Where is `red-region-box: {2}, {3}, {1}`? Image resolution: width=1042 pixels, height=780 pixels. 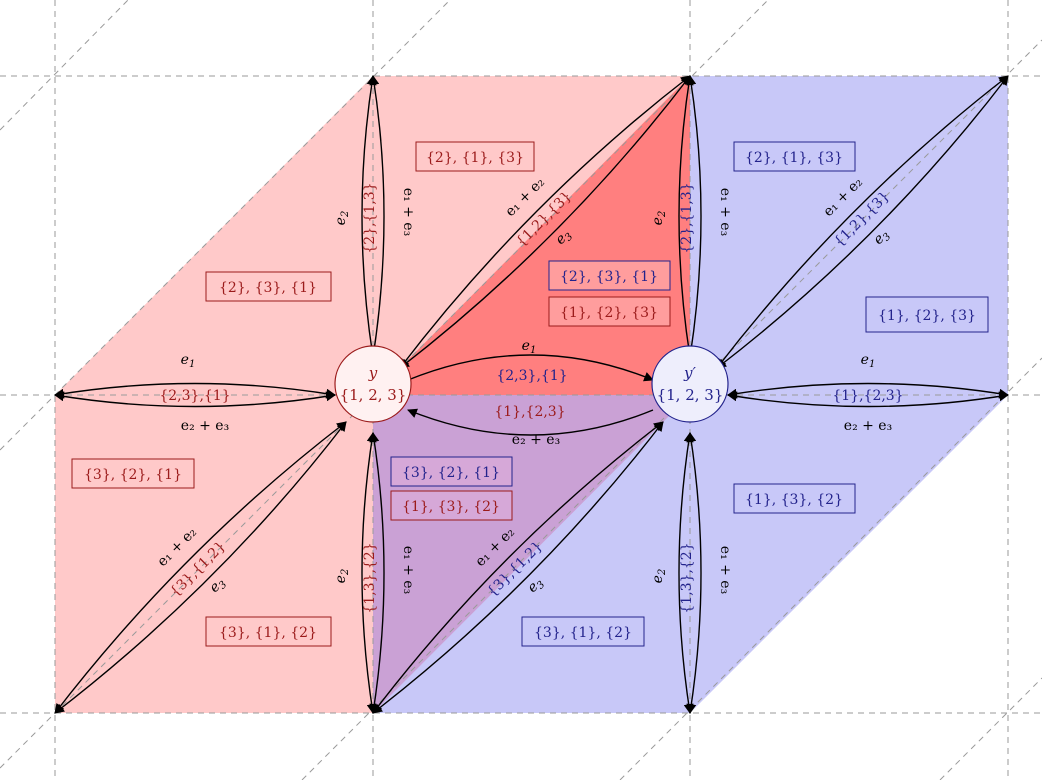
red-region-box: {2}, {3}, {1} is located at coordinates (268, 286).